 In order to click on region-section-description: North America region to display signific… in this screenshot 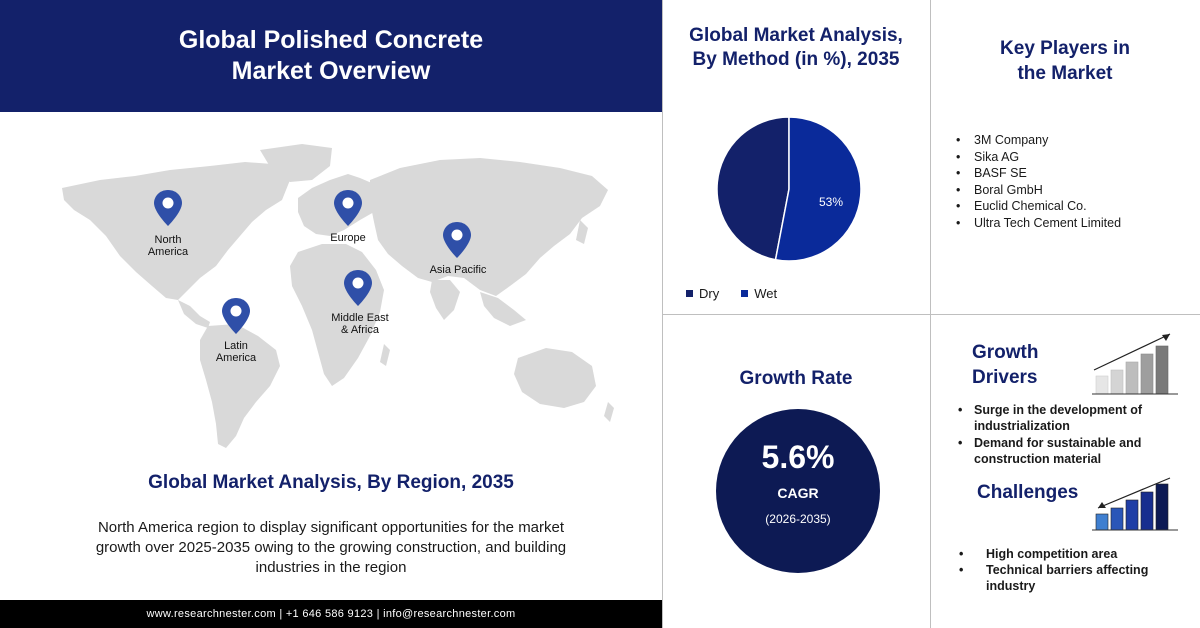, I will do `click(331, 547)`.